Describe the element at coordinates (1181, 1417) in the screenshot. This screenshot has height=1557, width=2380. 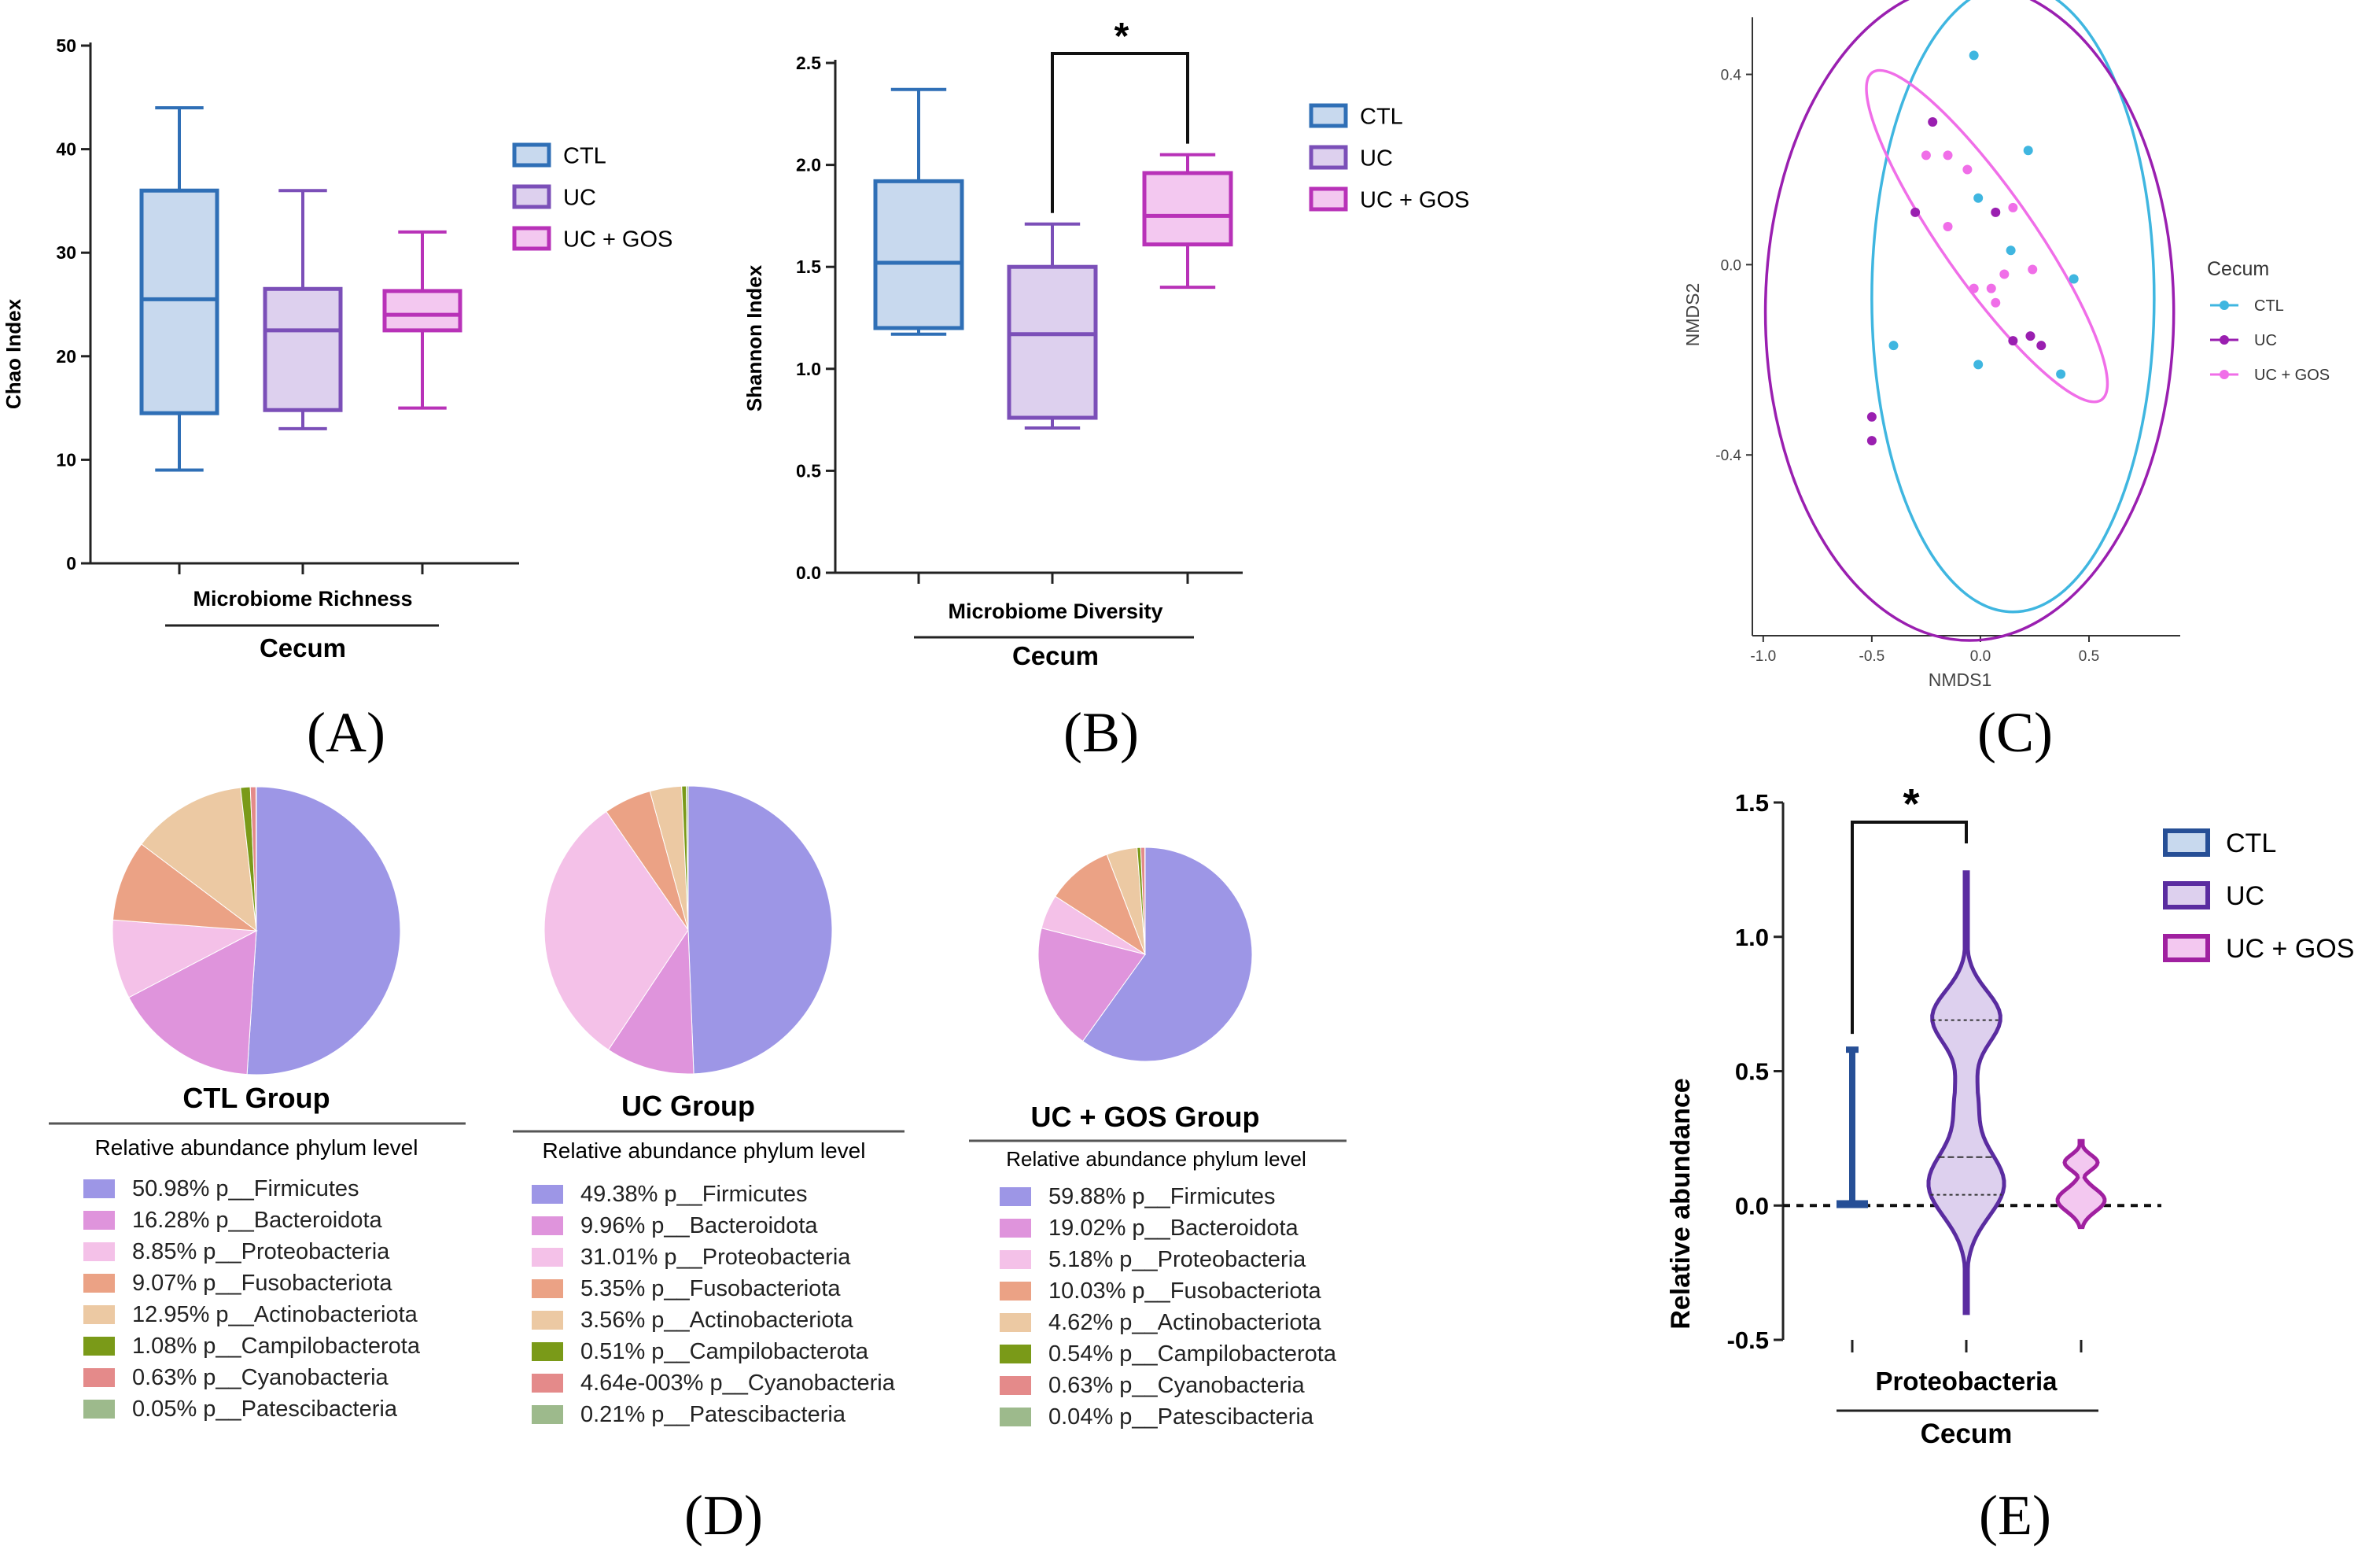
I see `pie-legend-label: 0.04% p__Patescibacteria` at that location.